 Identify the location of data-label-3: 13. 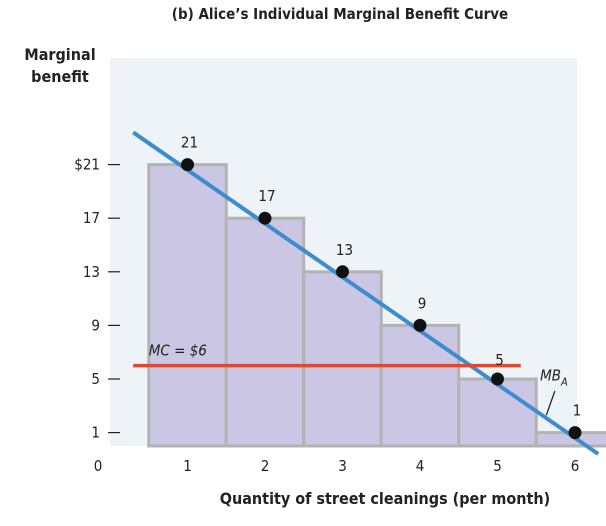
(344, 250).